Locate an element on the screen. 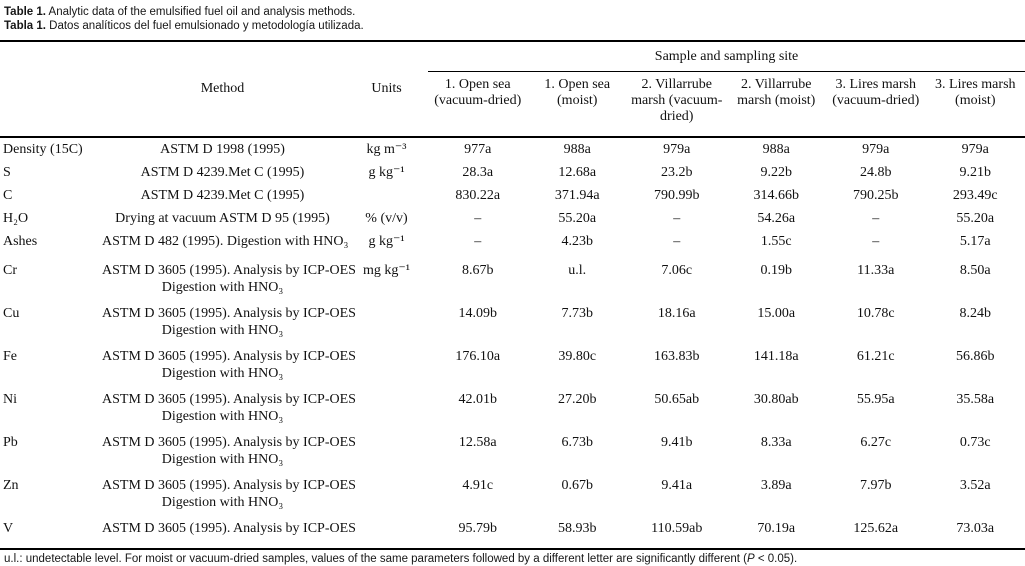  col-header-method: Method is located at coordinates (222, 89).